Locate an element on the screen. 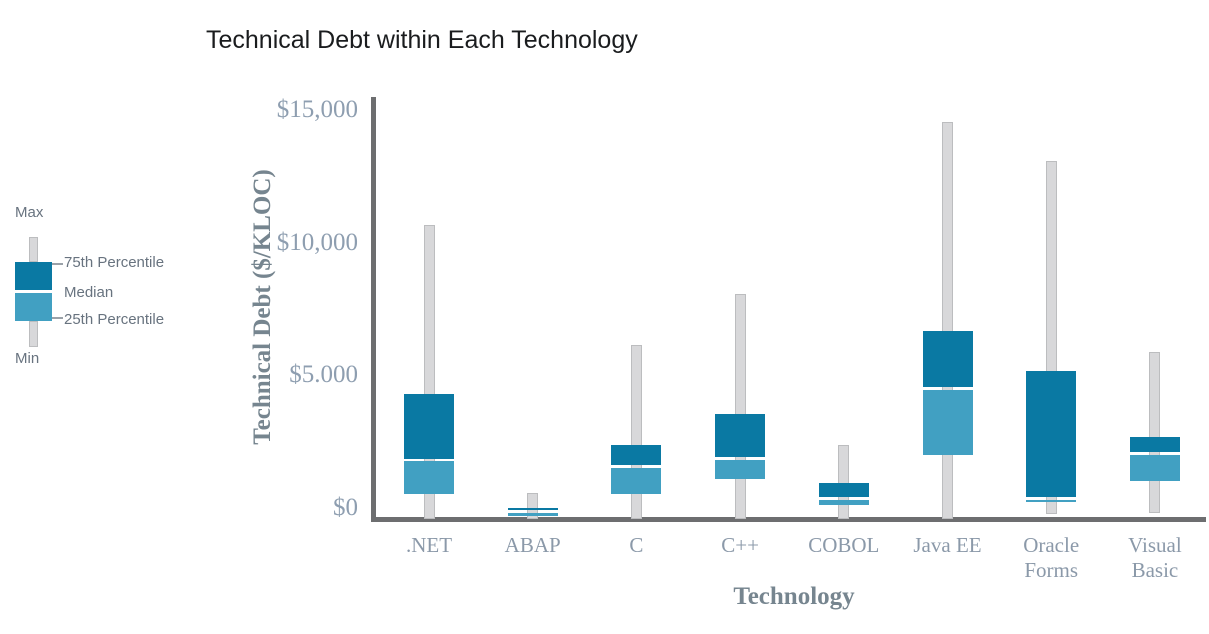  box-median-to-25th-c- is located at coordinates (740, 469).